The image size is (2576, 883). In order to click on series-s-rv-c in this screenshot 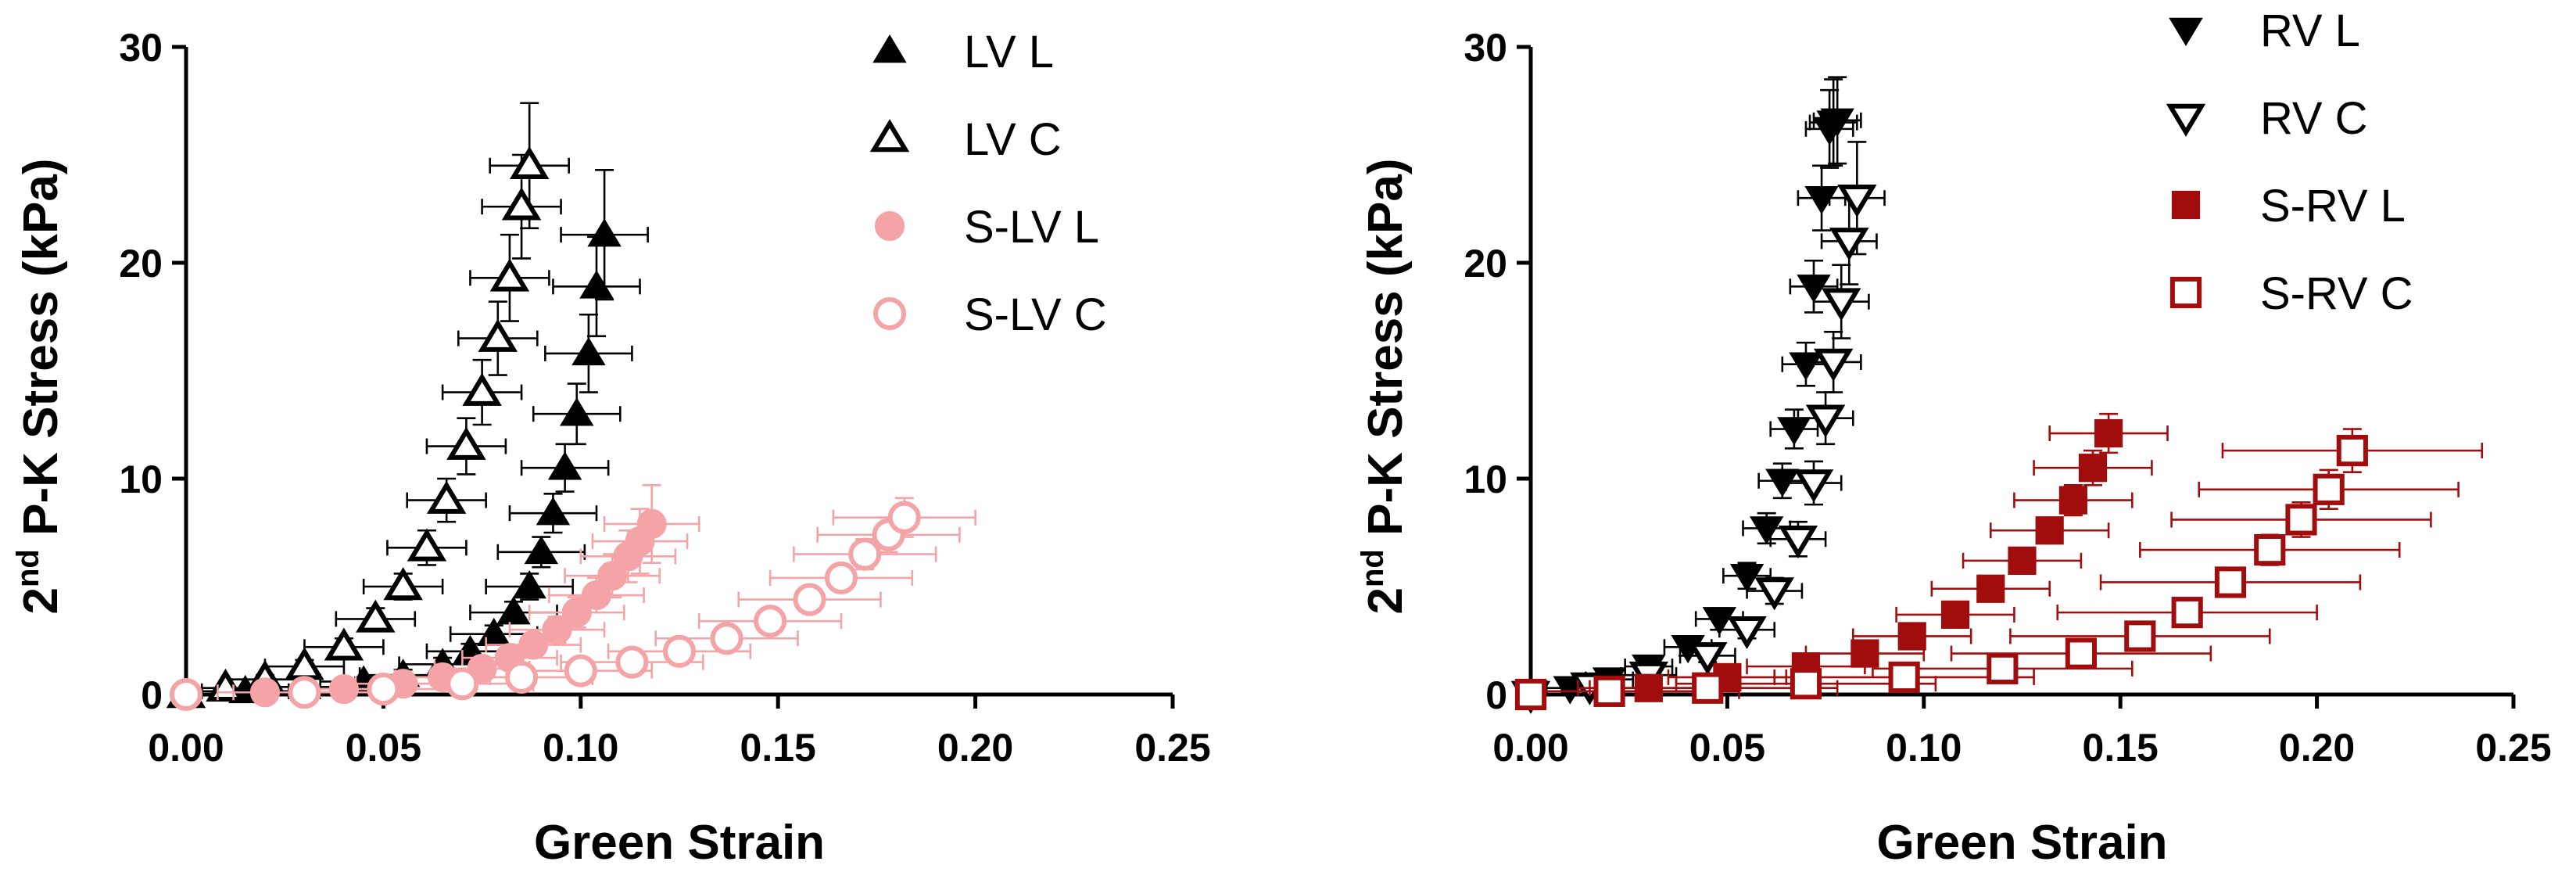, I will do `click(1999, 570)`.